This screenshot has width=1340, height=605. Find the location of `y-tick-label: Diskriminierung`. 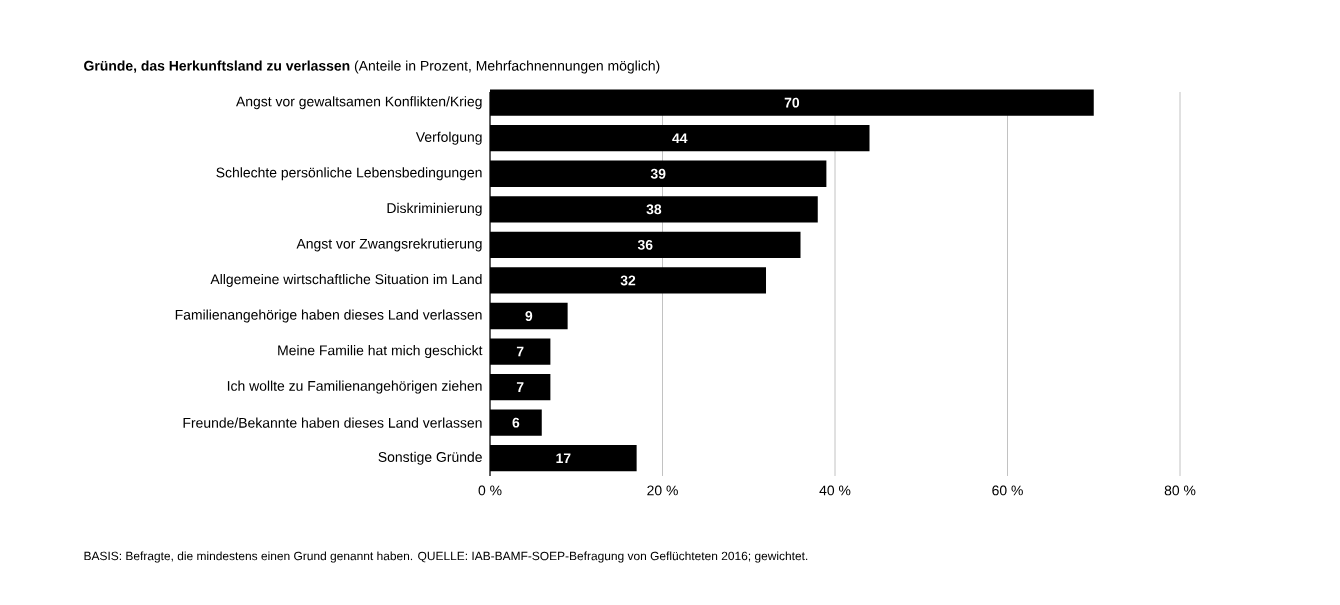

y-tick-label: Diskriminierung is located at coordinates (434, 209).